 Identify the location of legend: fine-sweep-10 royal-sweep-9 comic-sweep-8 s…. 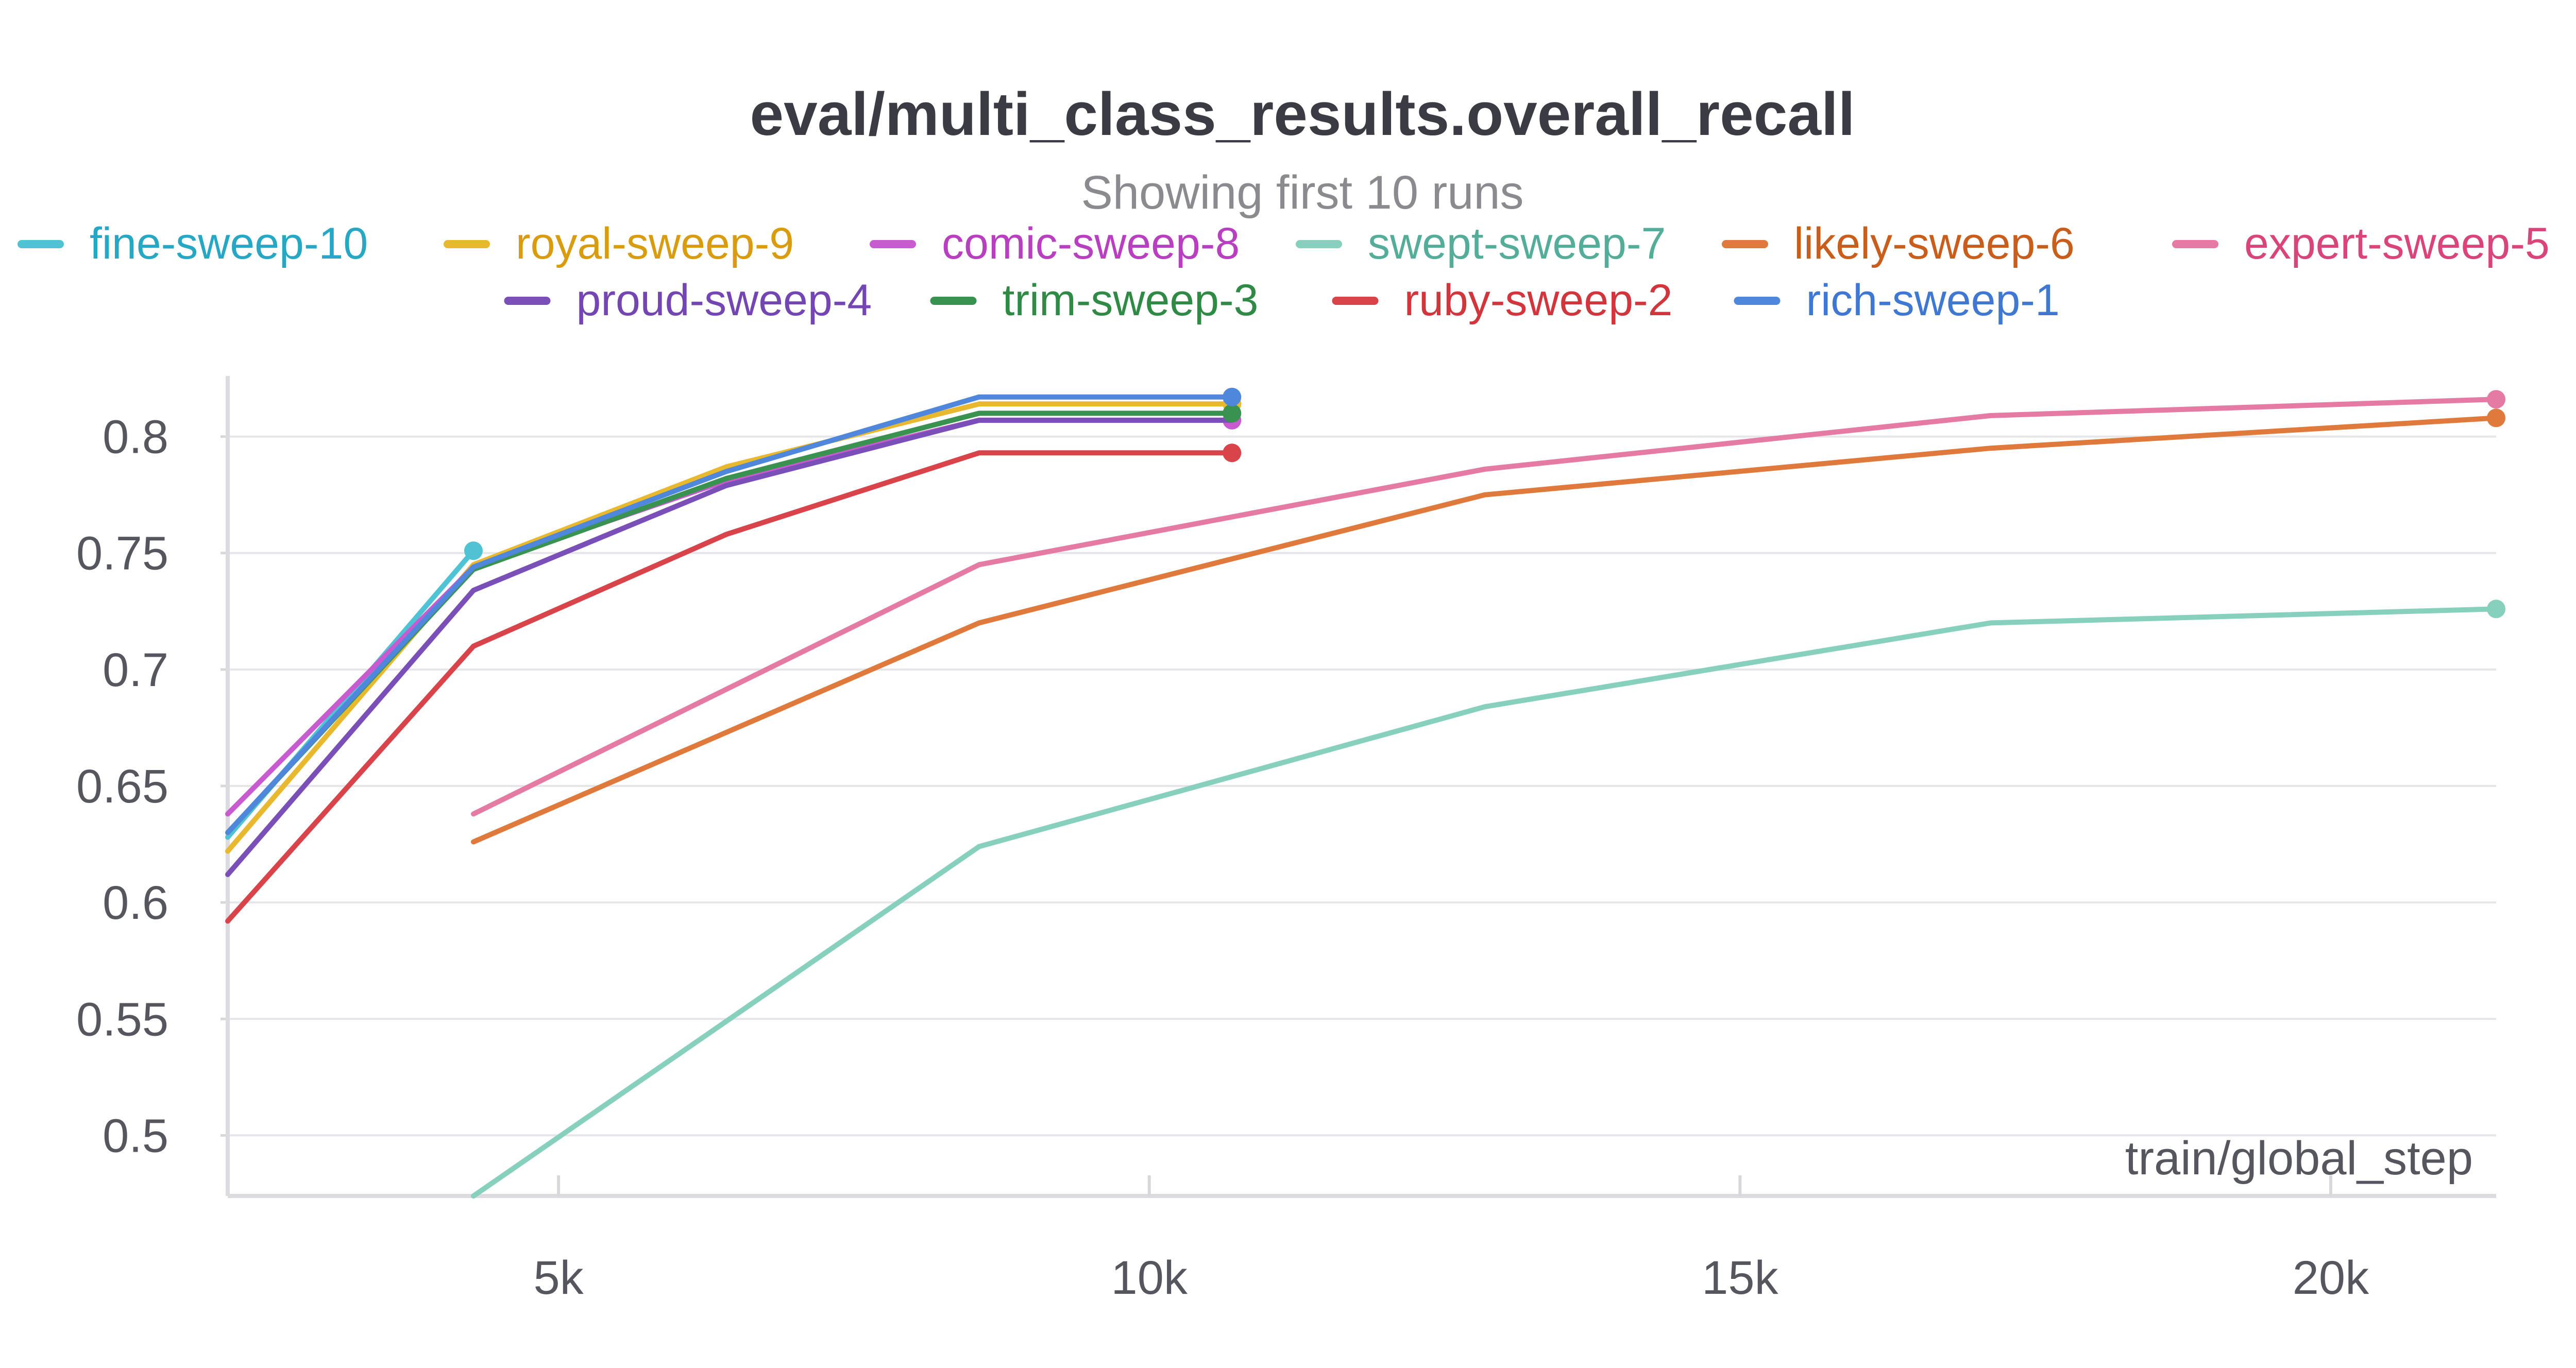
(1284, 272).